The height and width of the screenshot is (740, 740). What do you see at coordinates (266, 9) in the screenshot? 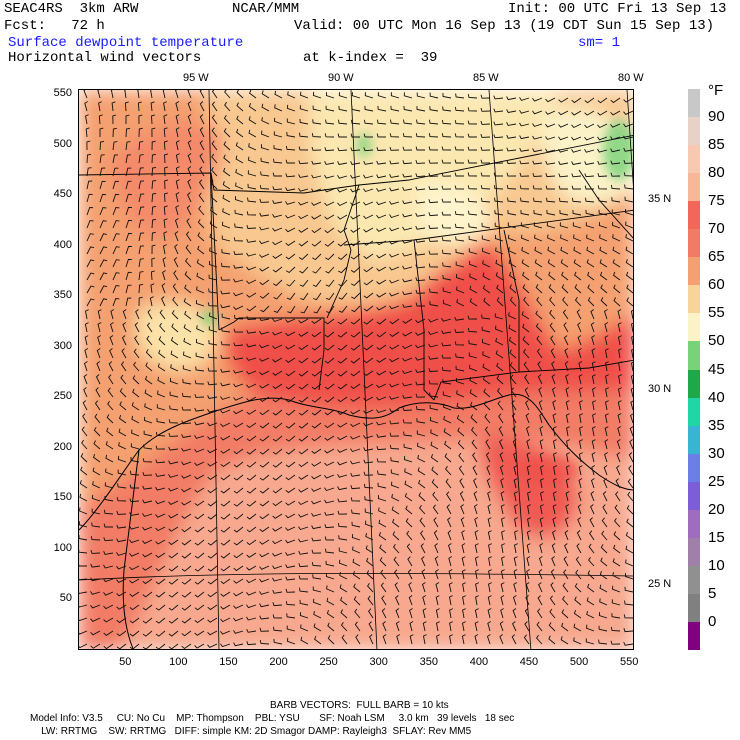
I see `org-label: NCAR/MMM` at bounding box center [266, 9].